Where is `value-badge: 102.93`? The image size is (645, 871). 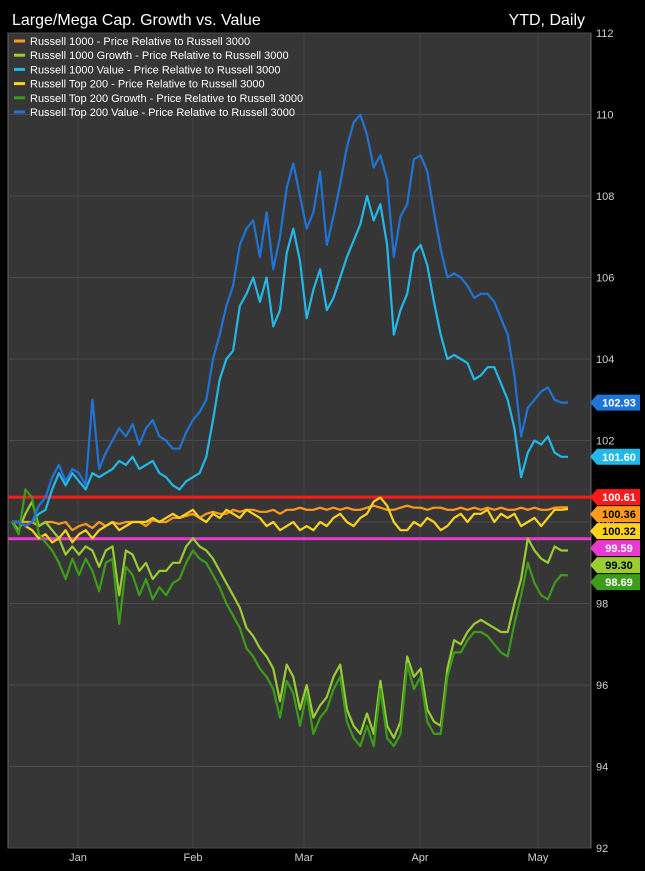
value-badge: 102.93 is located at coordinates (615, 402).